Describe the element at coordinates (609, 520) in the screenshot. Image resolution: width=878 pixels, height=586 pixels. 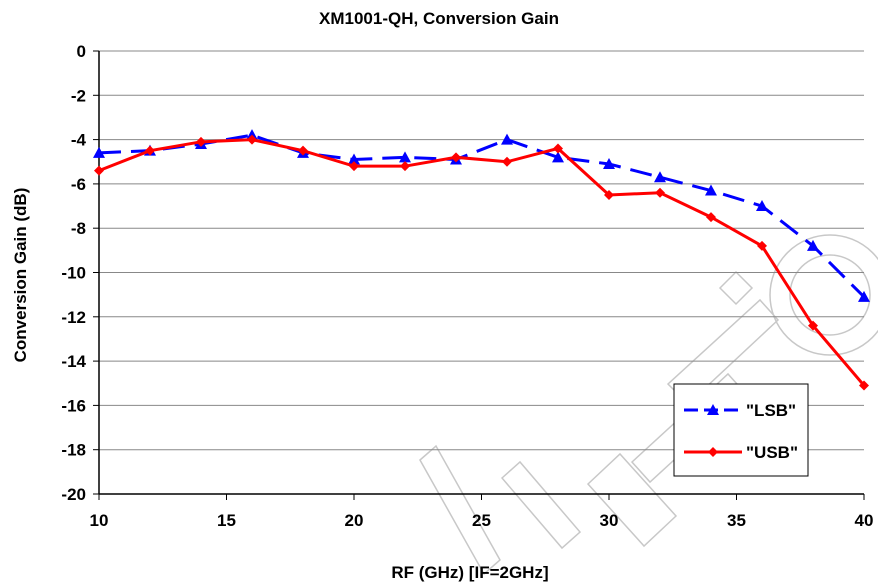
I see `x-tick-label: 30` at that location.